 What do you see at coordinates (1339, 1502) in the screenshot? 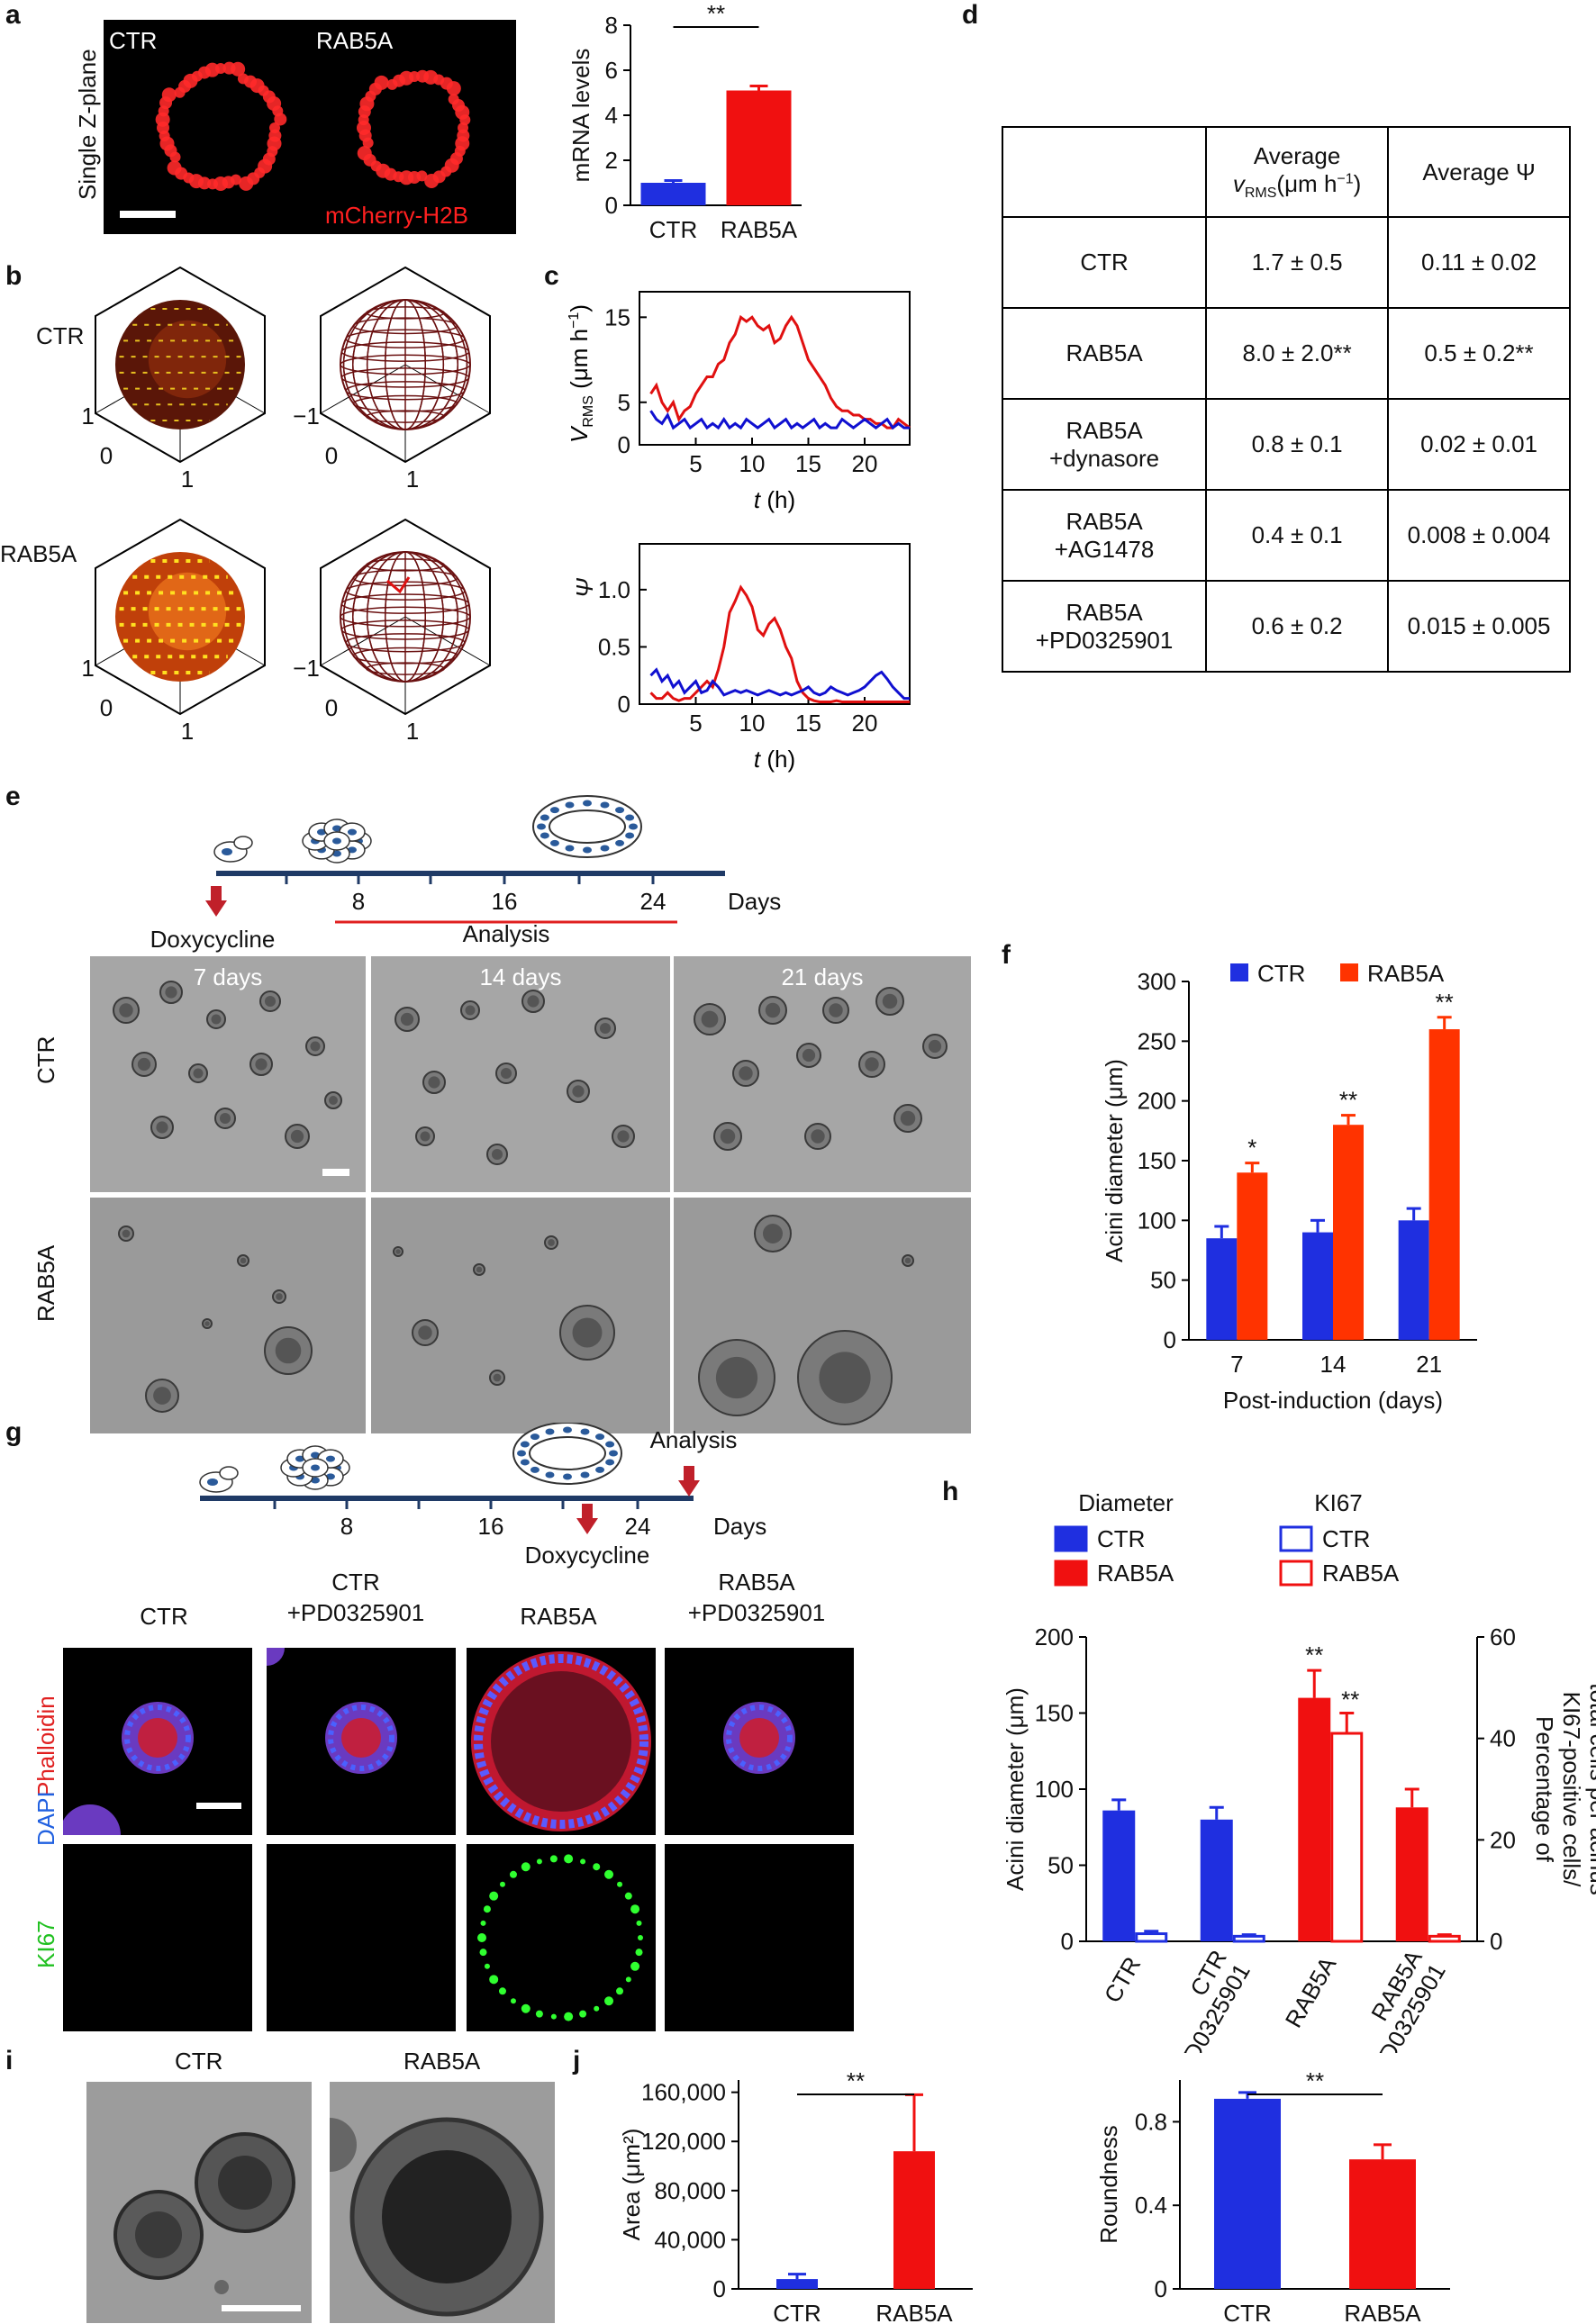
I see `legend-title-ki67: KI67` at bounding box center [1339, 1502].